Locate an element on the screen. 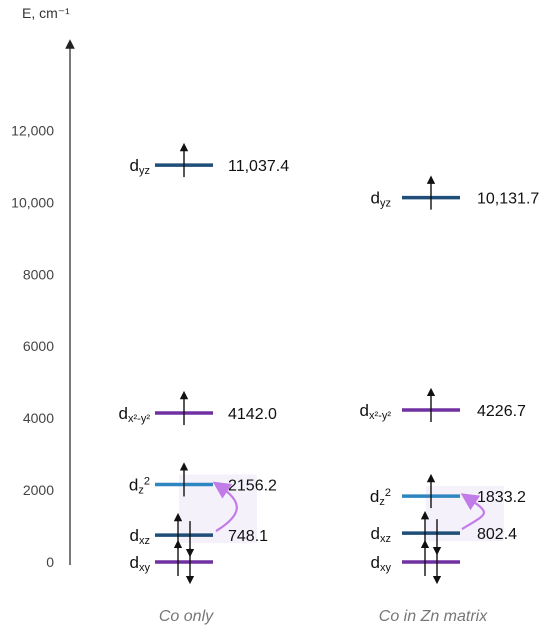 The image size is (550, 634). axis-ticks: 0 2000 4000 6000 8000 10,000 12,000 is located at coordinates (32, 346).